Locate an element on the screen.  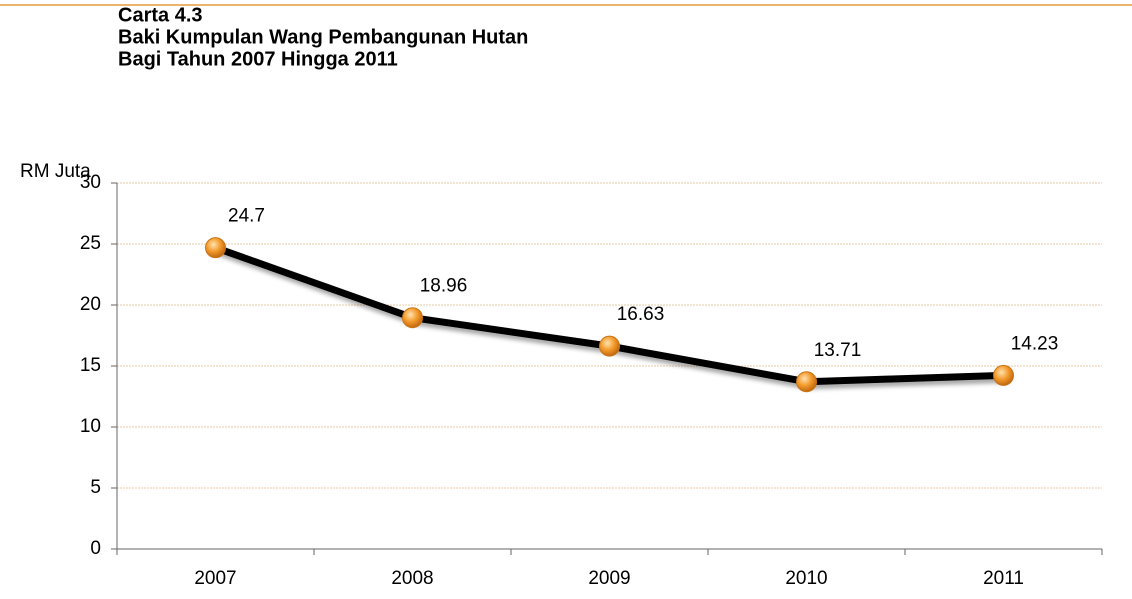
chart-title: Bagi Tahun 2007 Hingga 2011 is located at coordinates (258, 59).